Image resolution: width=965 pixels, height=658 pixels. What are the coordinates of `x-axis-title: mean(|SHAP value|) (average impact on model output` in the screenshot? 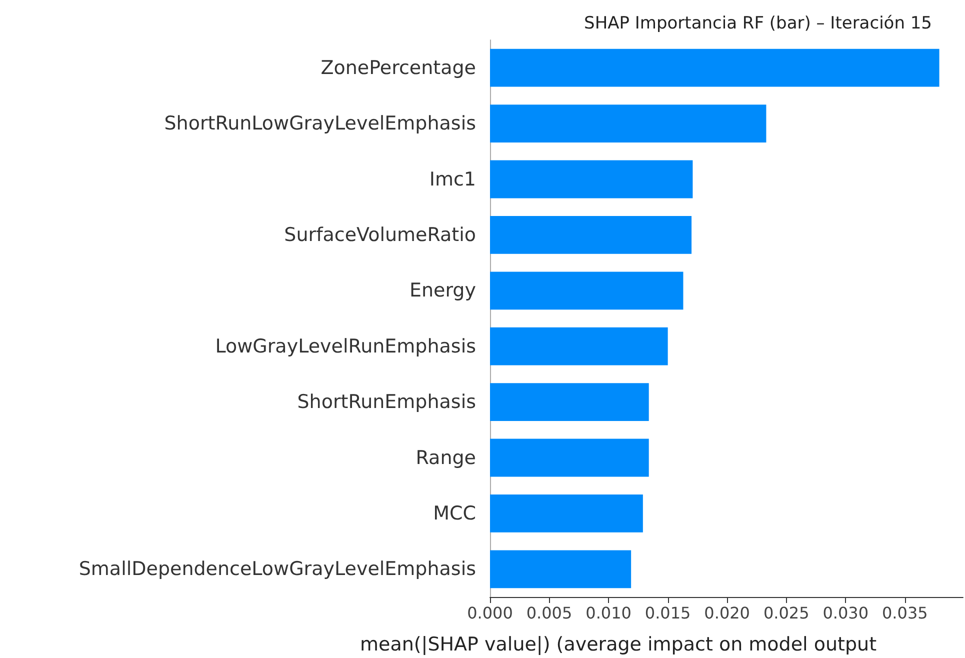 It's located at (618, 645).